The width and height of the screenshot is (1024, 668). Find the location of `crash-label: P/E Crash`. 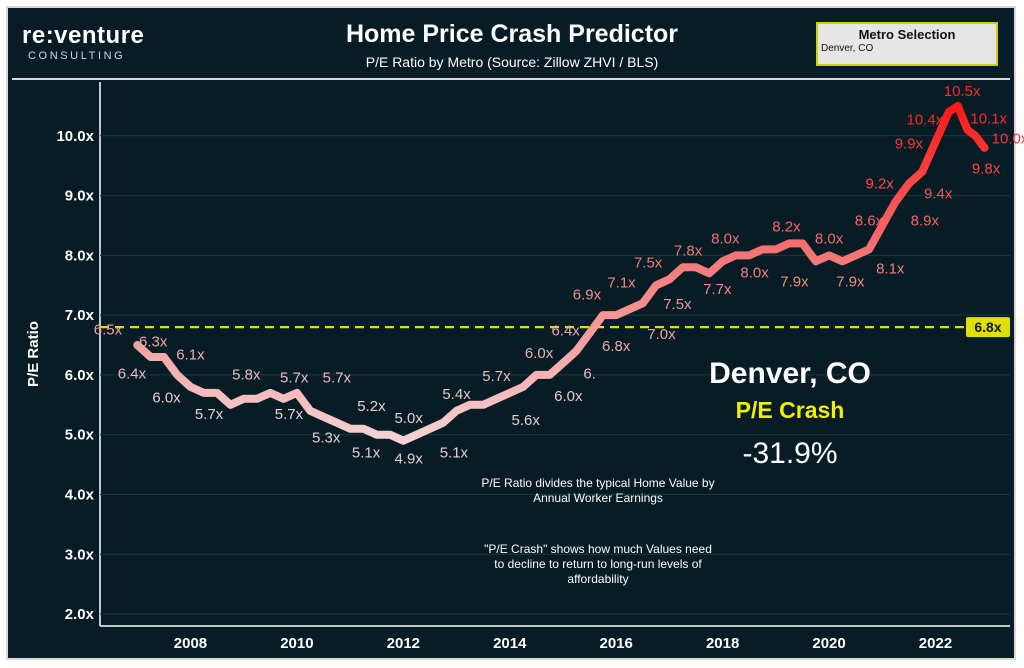

crash-label: P/E Crash is located at coordinates (790, 410).